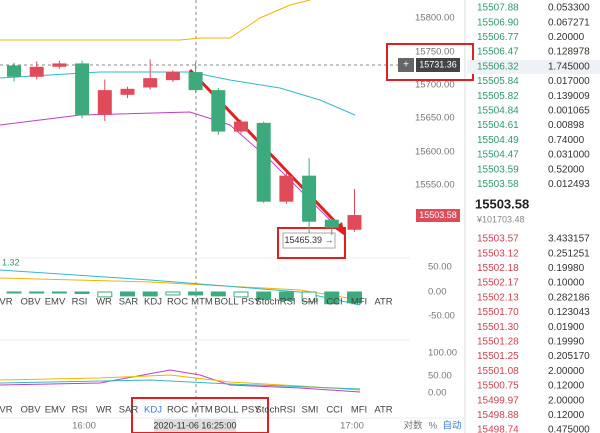 This screenshot has height=433, width=600. Describe the element at coordinates (533, 67) in the screenshot. I see `row-highlight` at that location.